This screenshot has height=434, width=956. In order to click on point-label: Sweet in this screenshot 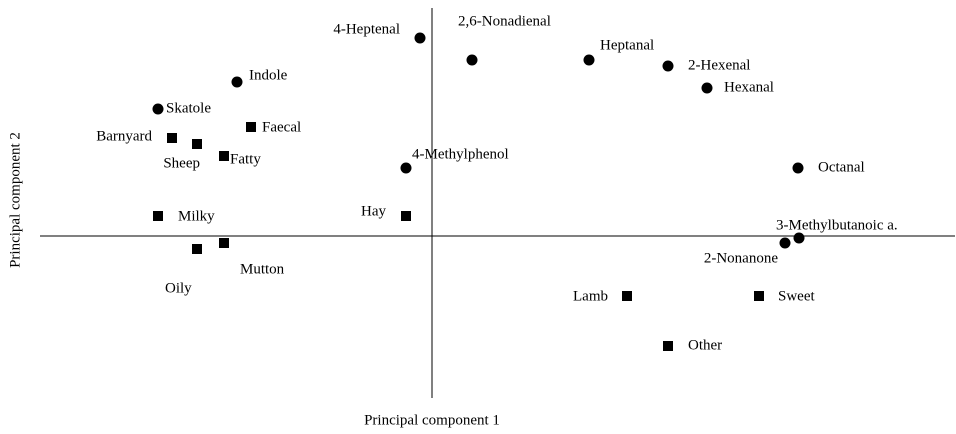, I will do `click(796, 296)`.